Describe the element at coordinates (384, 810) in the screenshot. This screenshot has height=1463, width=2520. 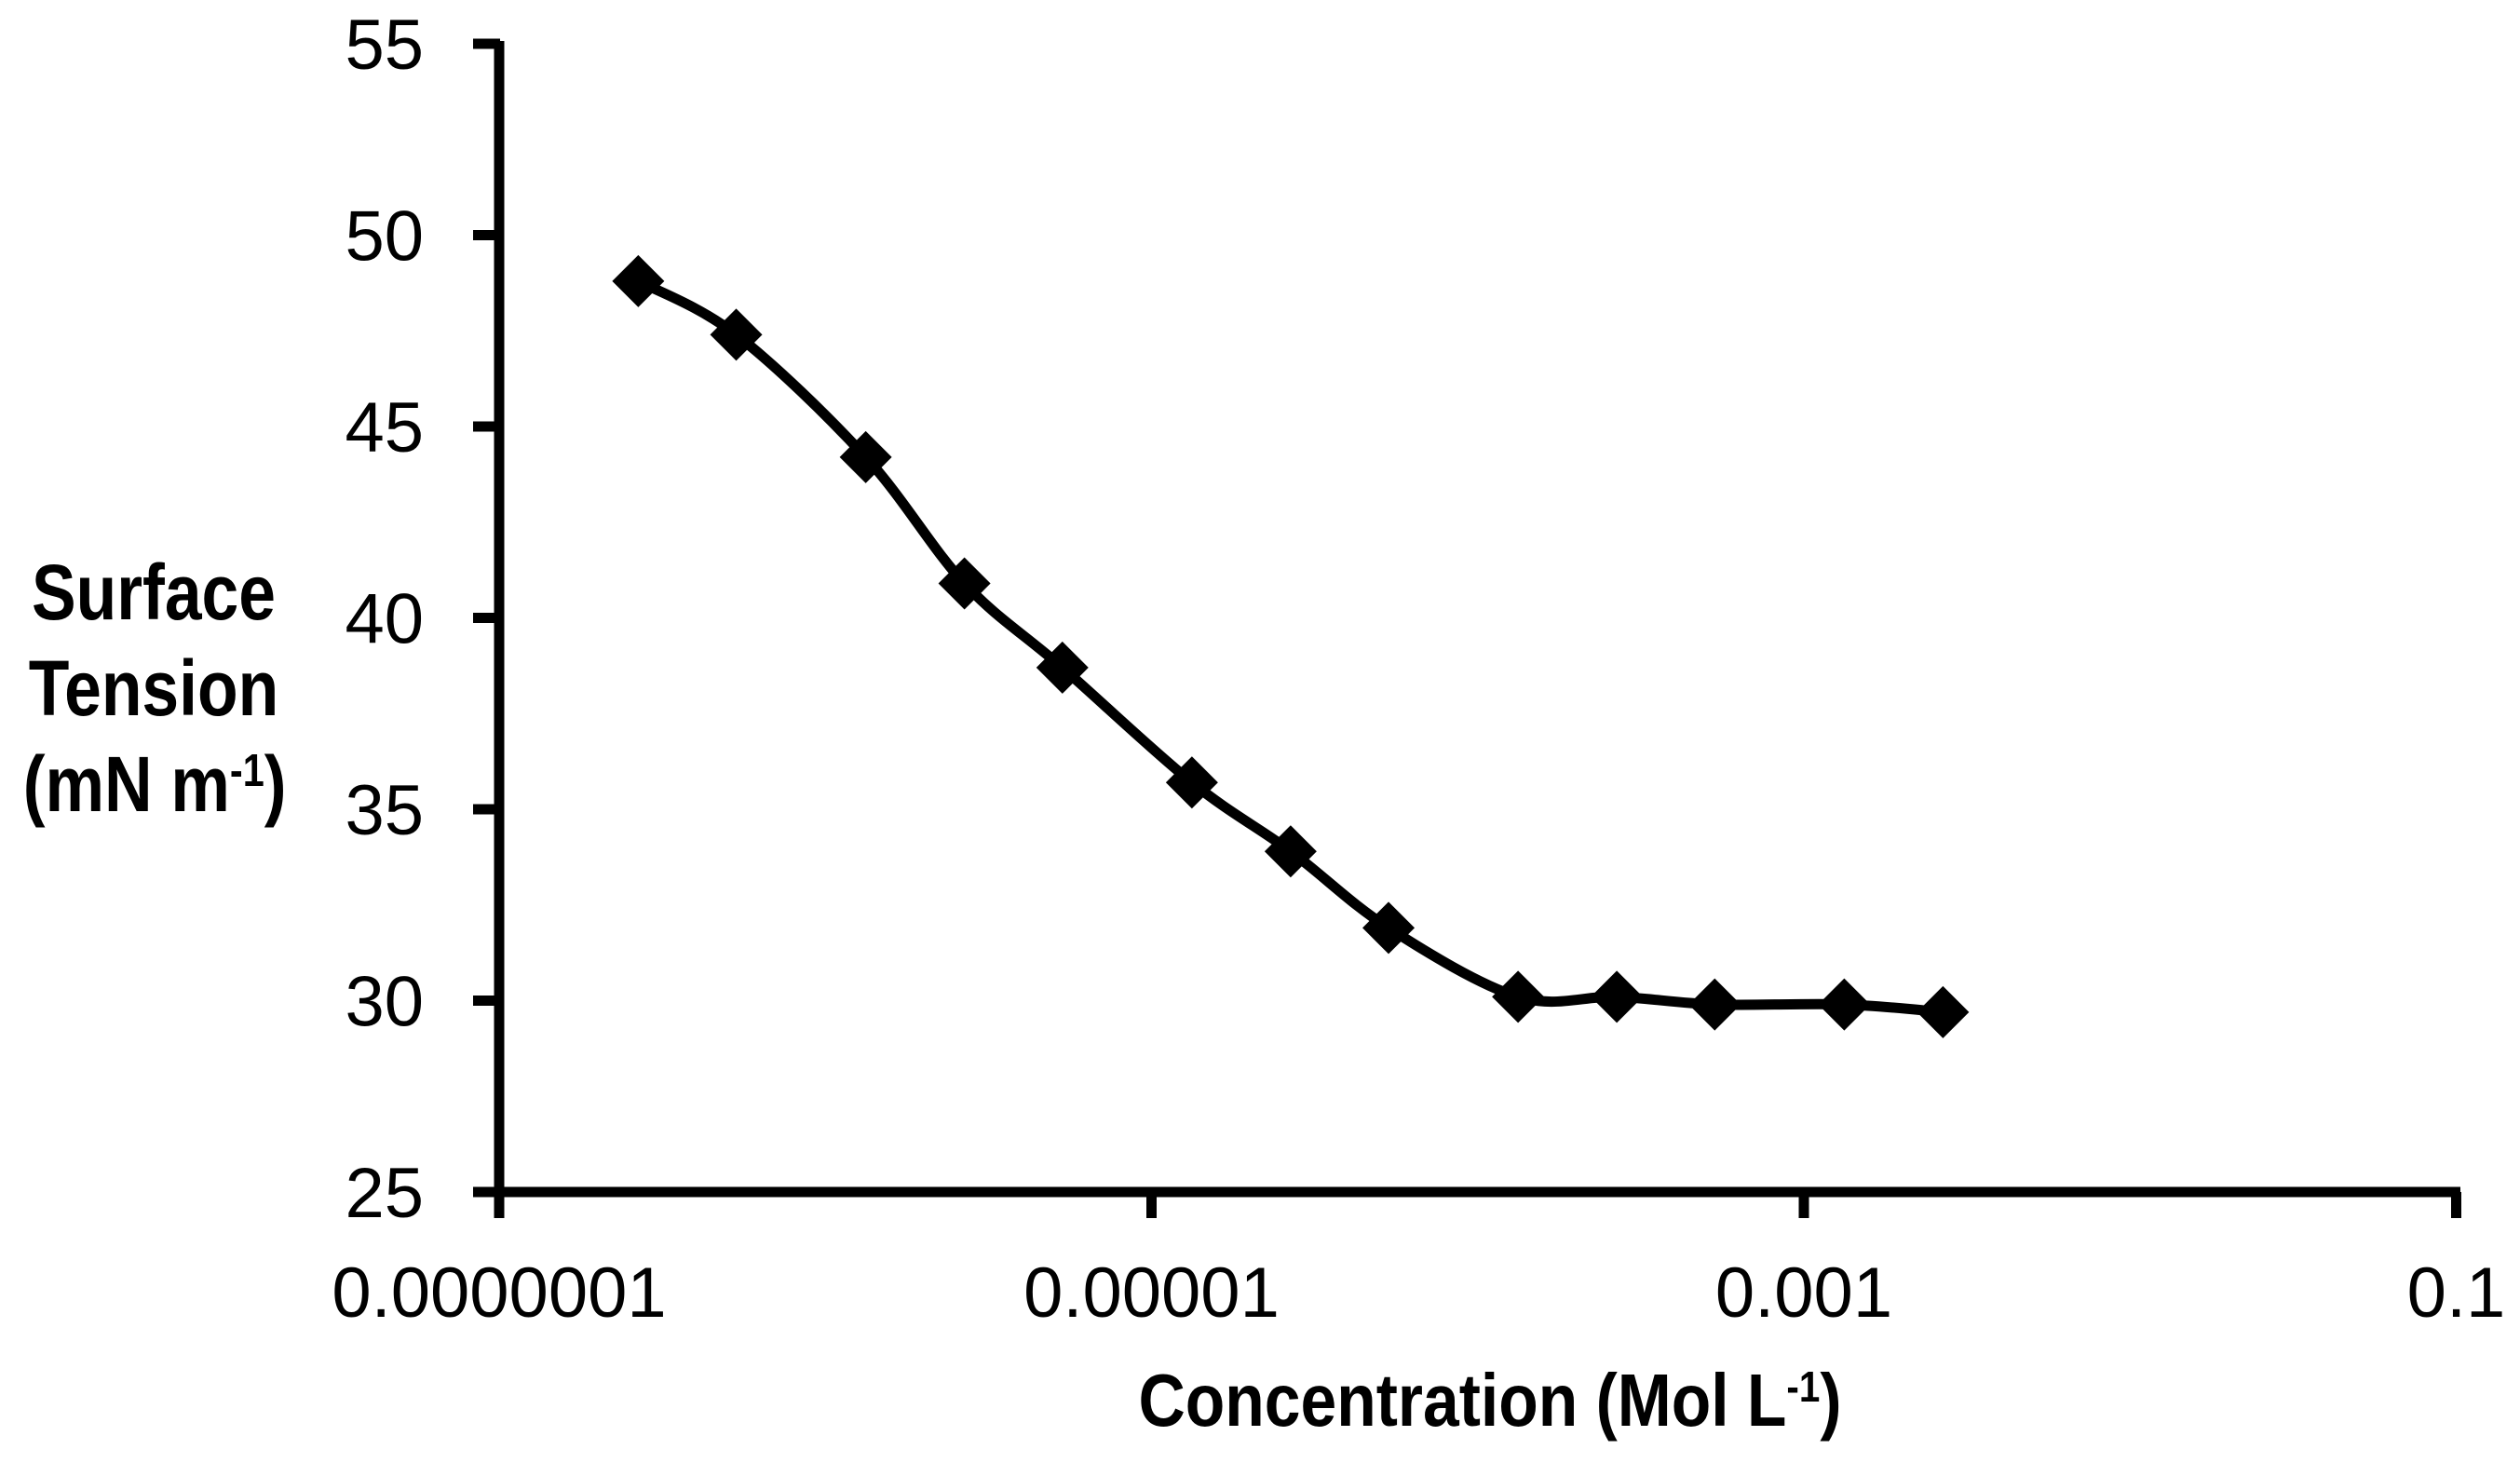
I see `y-tick-label: 35` at that location.